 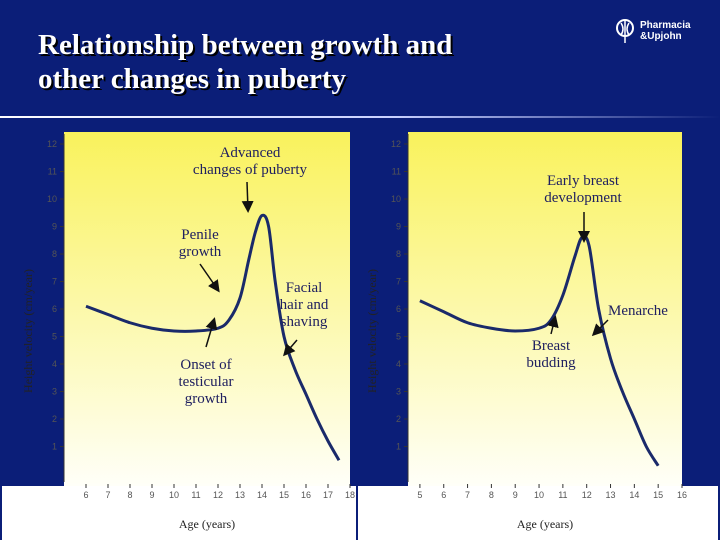 What do you see at coordinates (54, 227) in the screenshot?
I see `boys-y-tick-label: 9` at bounding box center [54, 227].